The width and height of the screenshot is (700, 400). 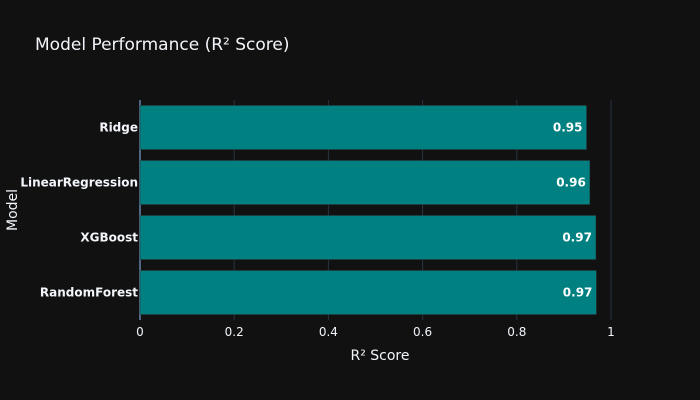 I want to click on y-axis-ticks: Ridge LinearRegression XGBoost RandomForest, so click(x=79, y=210).